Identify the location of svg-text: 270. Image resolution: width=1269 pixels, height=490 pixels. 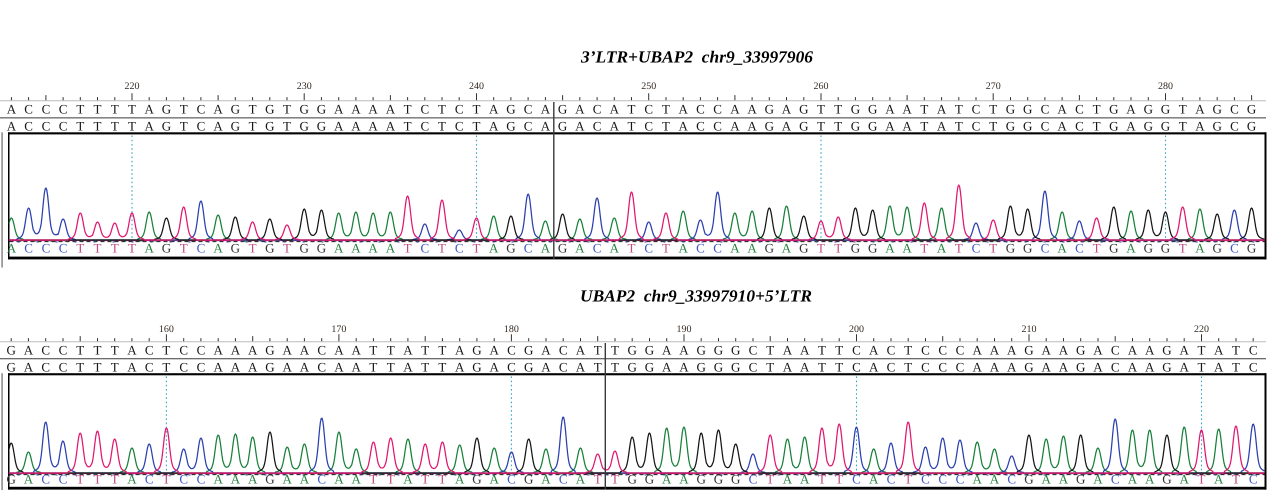
(993, 86).